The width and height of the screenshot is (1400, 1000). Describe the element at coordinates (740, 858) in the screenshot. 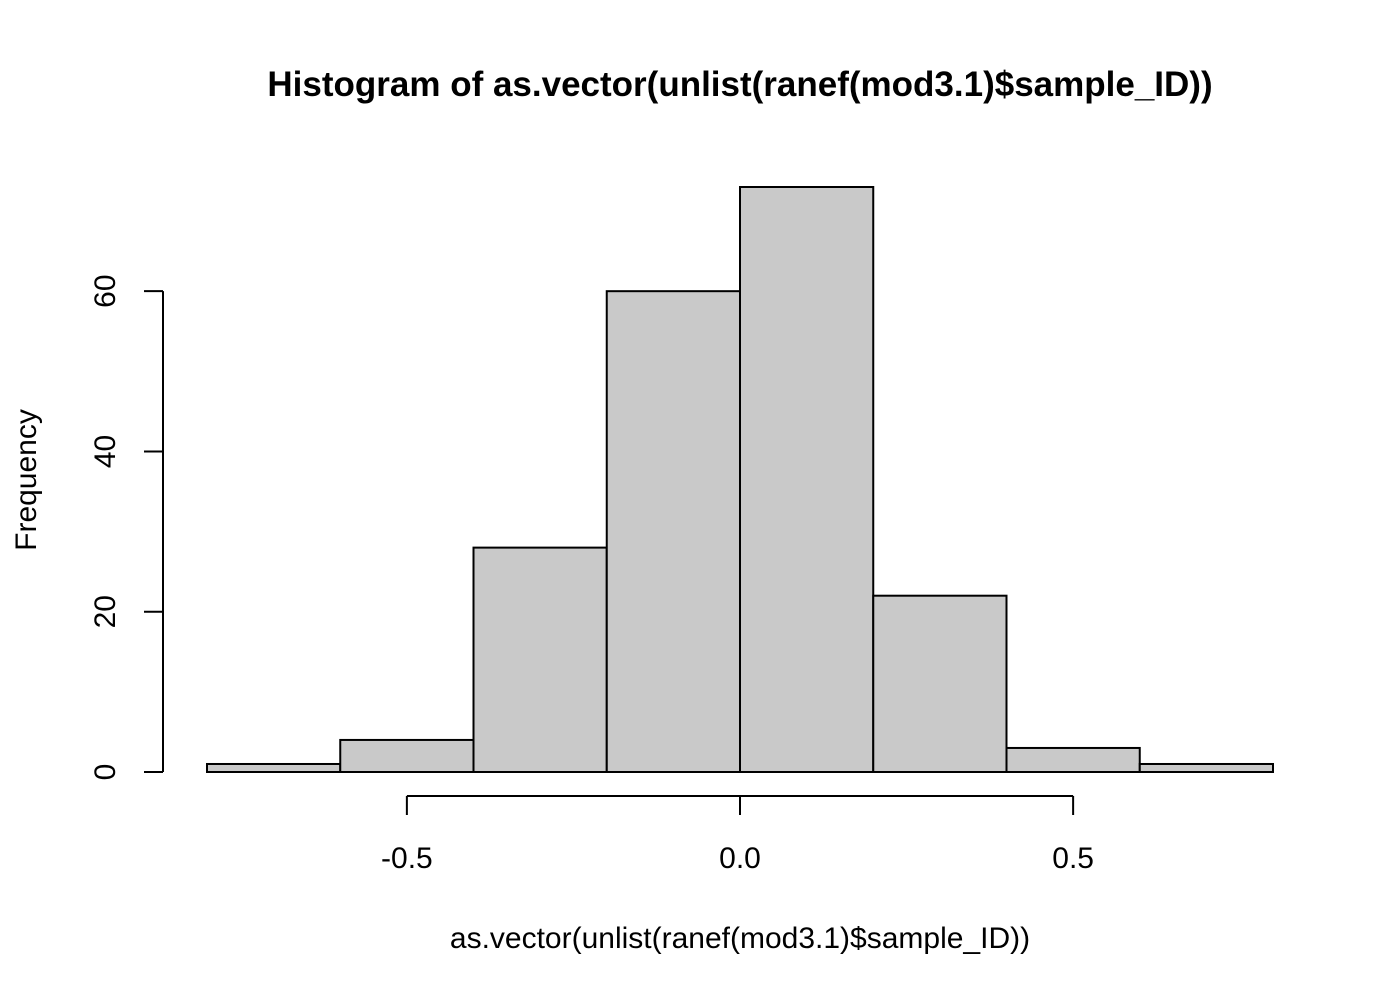

I see `x-tick-label: 0.0` at that location.